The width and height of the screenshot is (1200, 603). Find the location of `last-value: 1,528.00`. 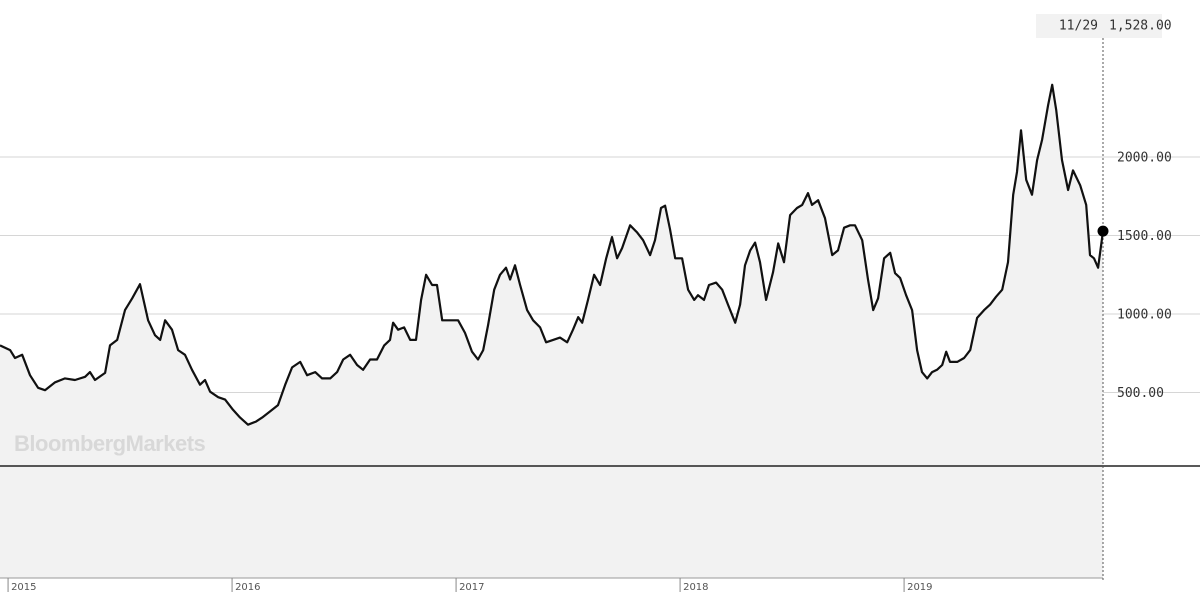

last-value: 1,528.00 is located at coordinates (1140, 26).